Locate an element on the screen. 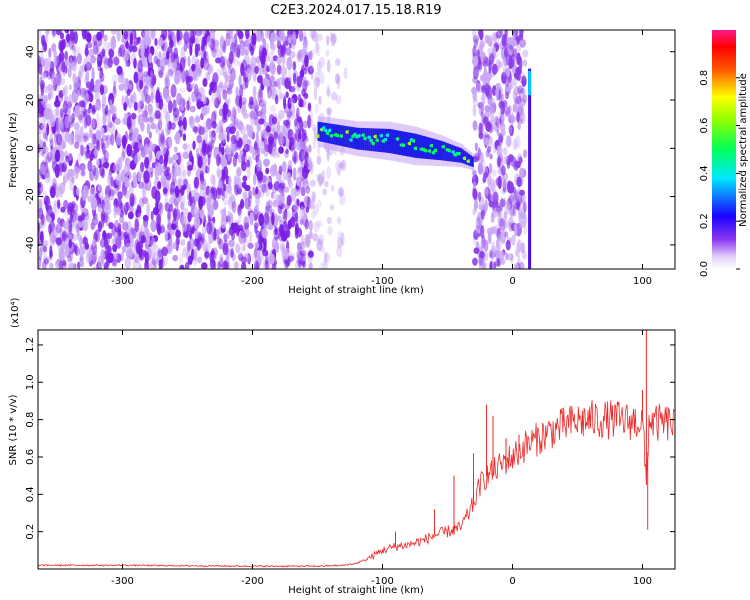 Image resolution: width=750 pixels, height=600 pixels. y-tick-label: 40 is located at coordinates (30, 51).